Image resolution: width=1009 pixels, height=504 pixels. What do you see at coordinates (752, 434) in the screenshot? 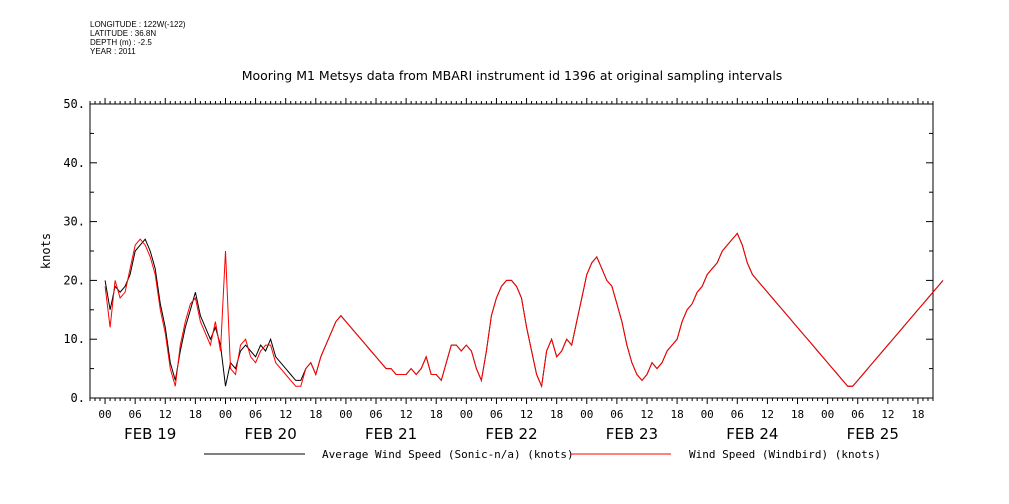
I see `x-day-label: FEB 24` at bounding box center [752, 434].